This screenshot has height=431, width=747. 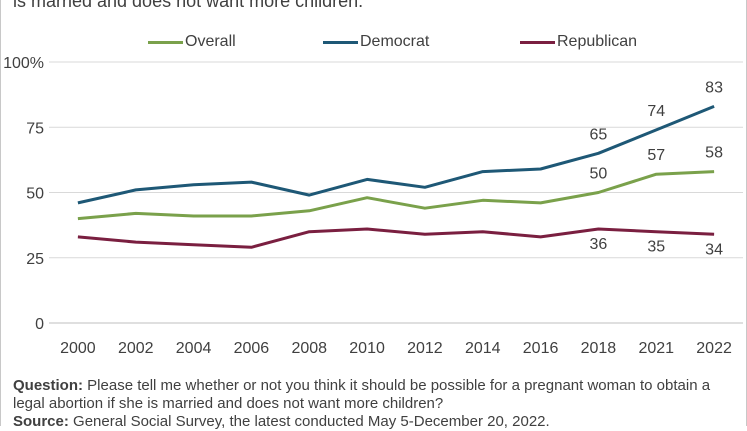 What do you see at coordinates (136, 348) in the screenshot?
I see `x-tick-label-2002: 2002` at bounding box center [136, 348].